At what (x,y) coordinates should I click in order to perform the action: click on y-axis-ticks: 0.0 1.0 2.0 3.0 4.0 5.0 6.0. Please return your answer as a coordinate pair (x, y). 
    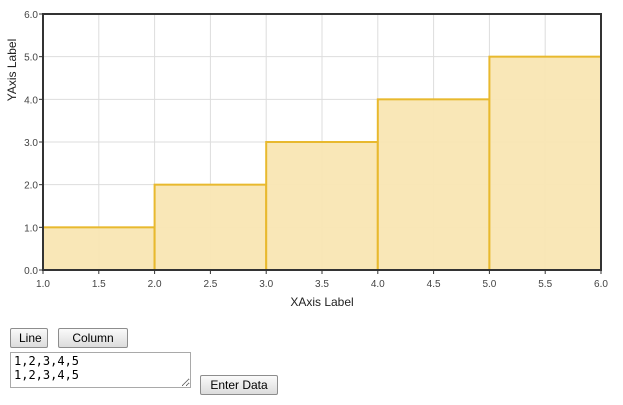
    Looking at the image, I should click on (33, 143).